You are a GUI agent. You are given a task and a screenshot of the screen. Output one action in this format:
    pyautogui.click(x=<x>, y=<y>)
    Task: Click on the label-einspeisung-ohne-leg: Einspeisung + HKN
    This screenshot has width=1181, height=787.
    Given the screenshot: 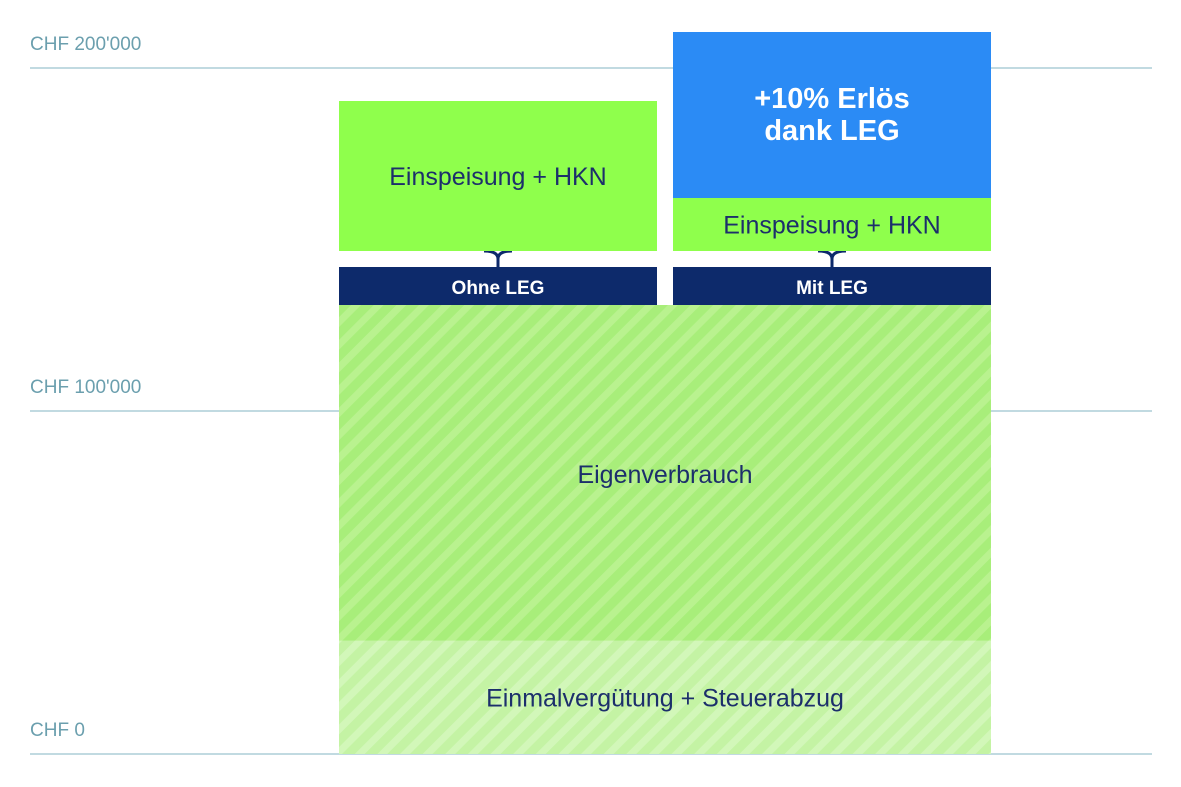 What is the action you would take?
    pyautogui.click(x=497, y=177)
    